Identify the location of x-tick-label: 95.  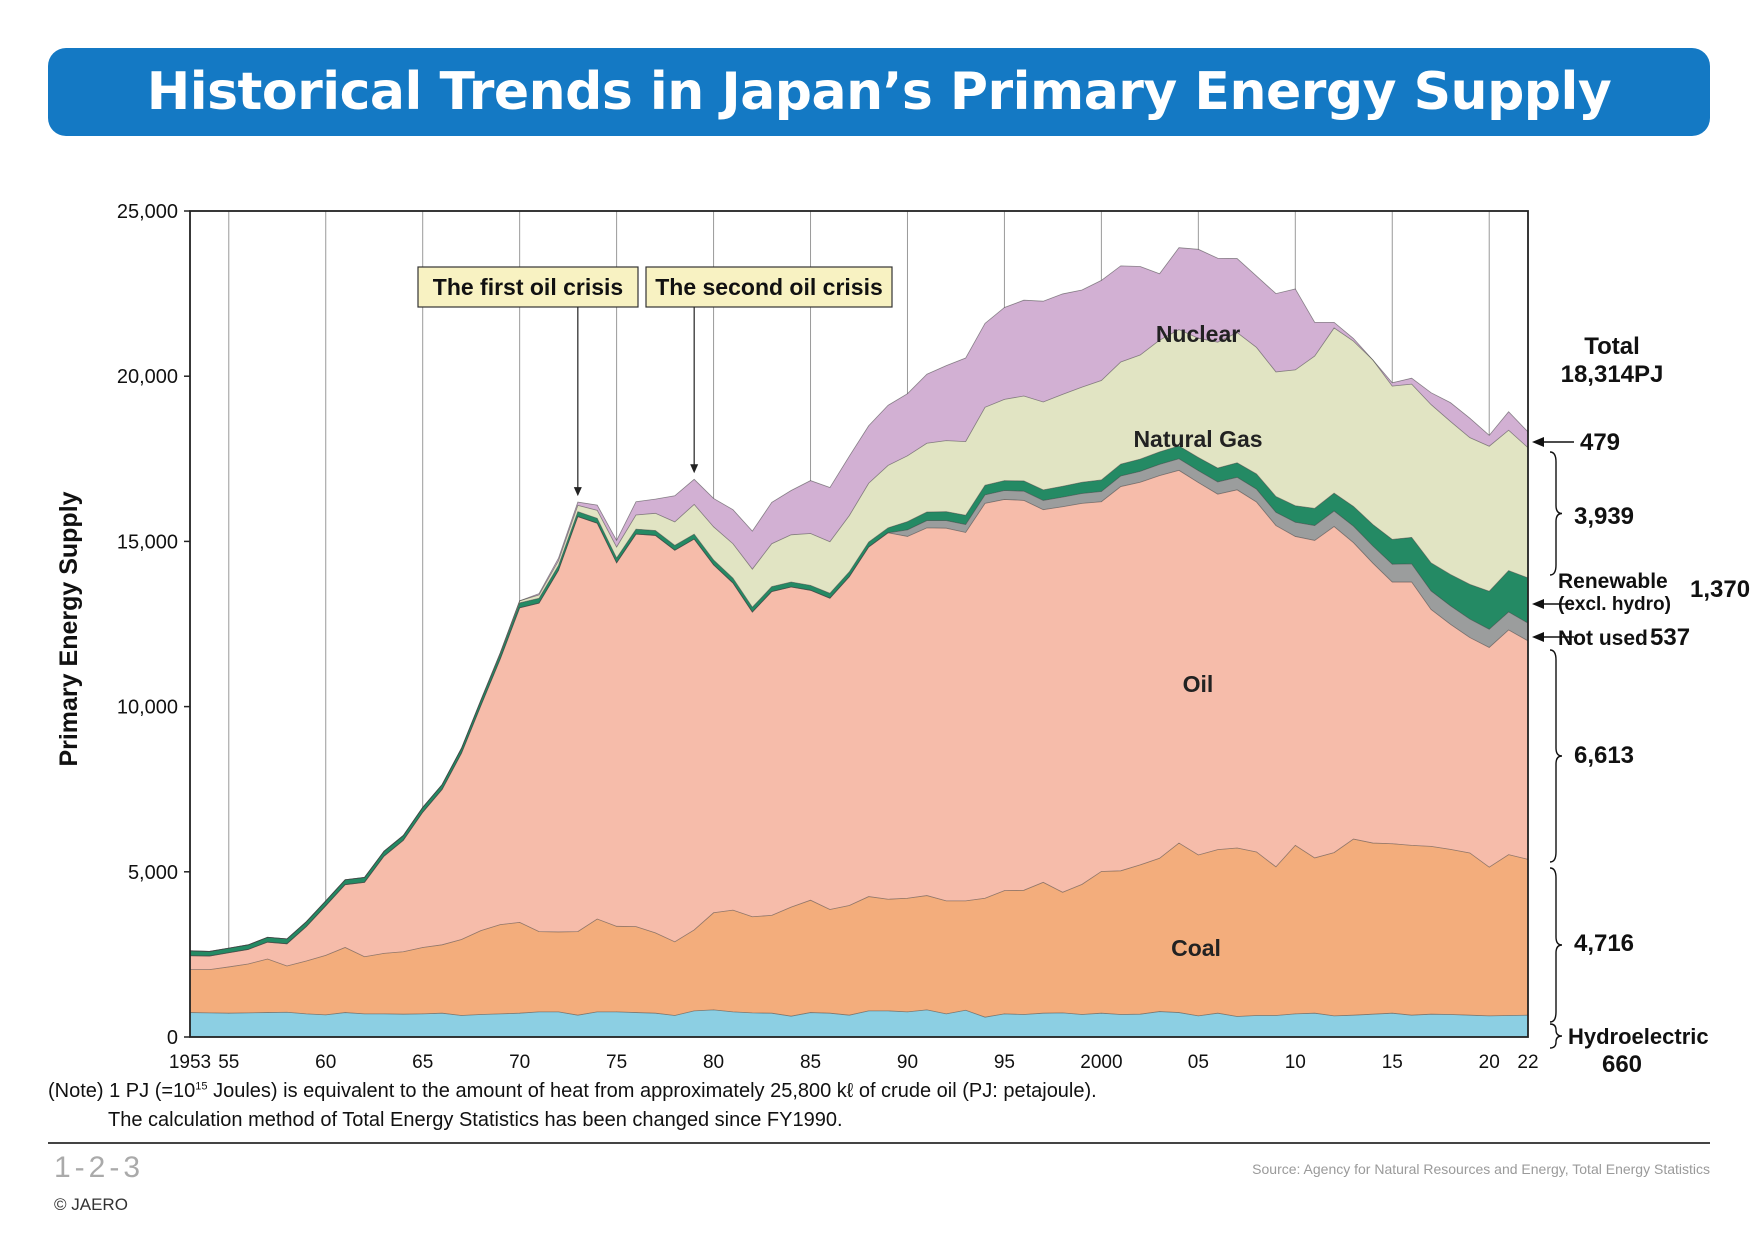
(1004, 1062).